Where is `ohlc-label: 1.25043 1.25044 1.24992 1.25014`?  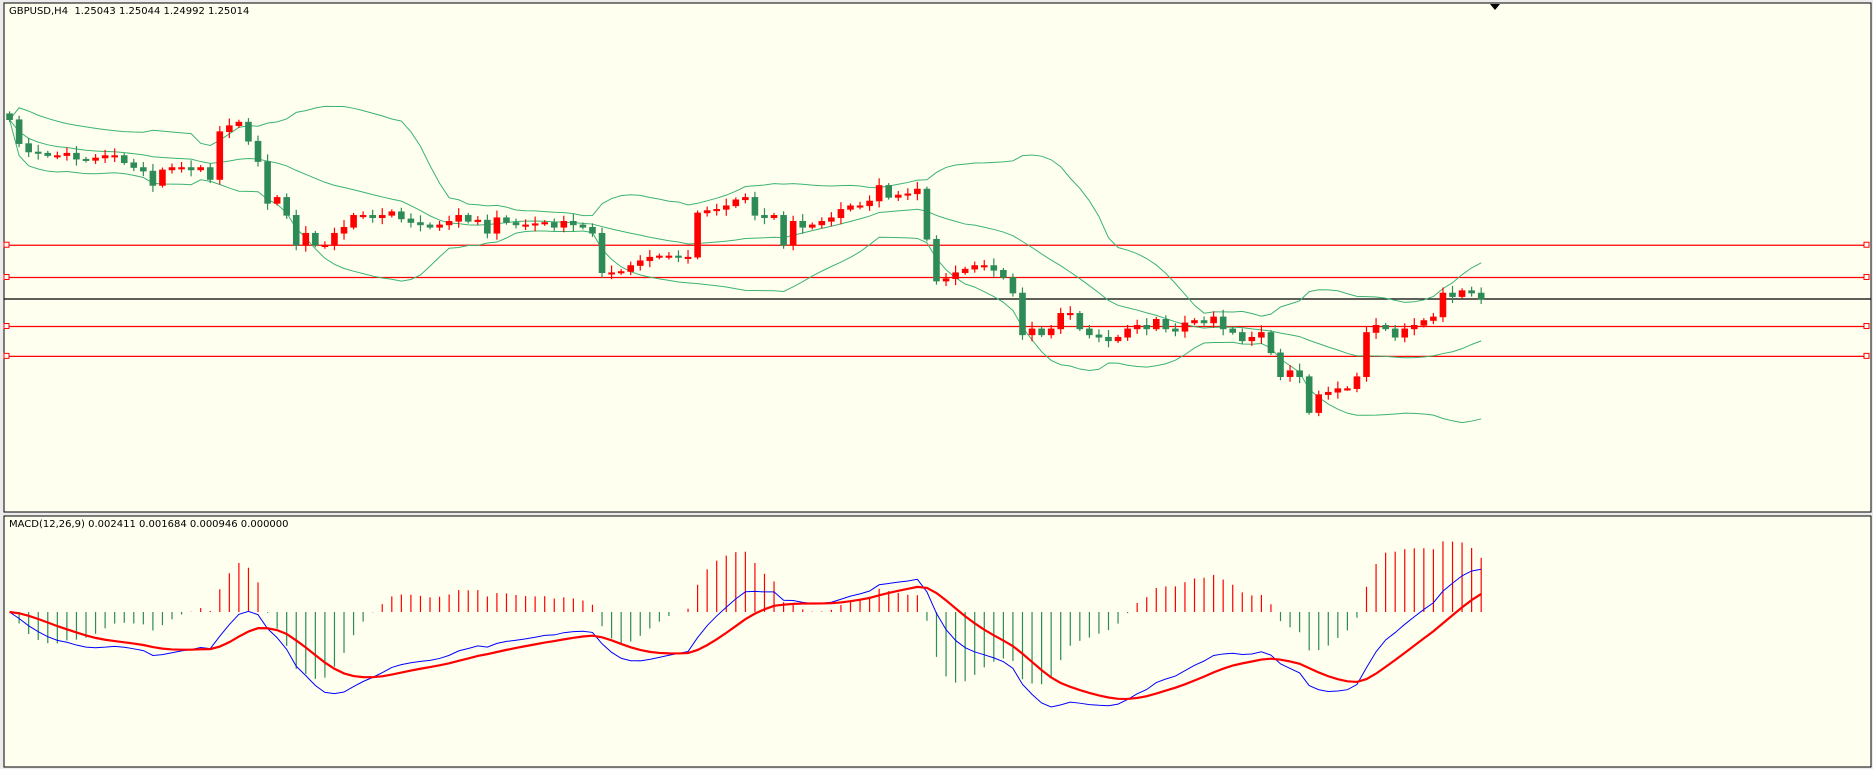
ohlc-label: 1.25043 1.25044 1.24992 1.25014 is located at coordinates (162, 11).